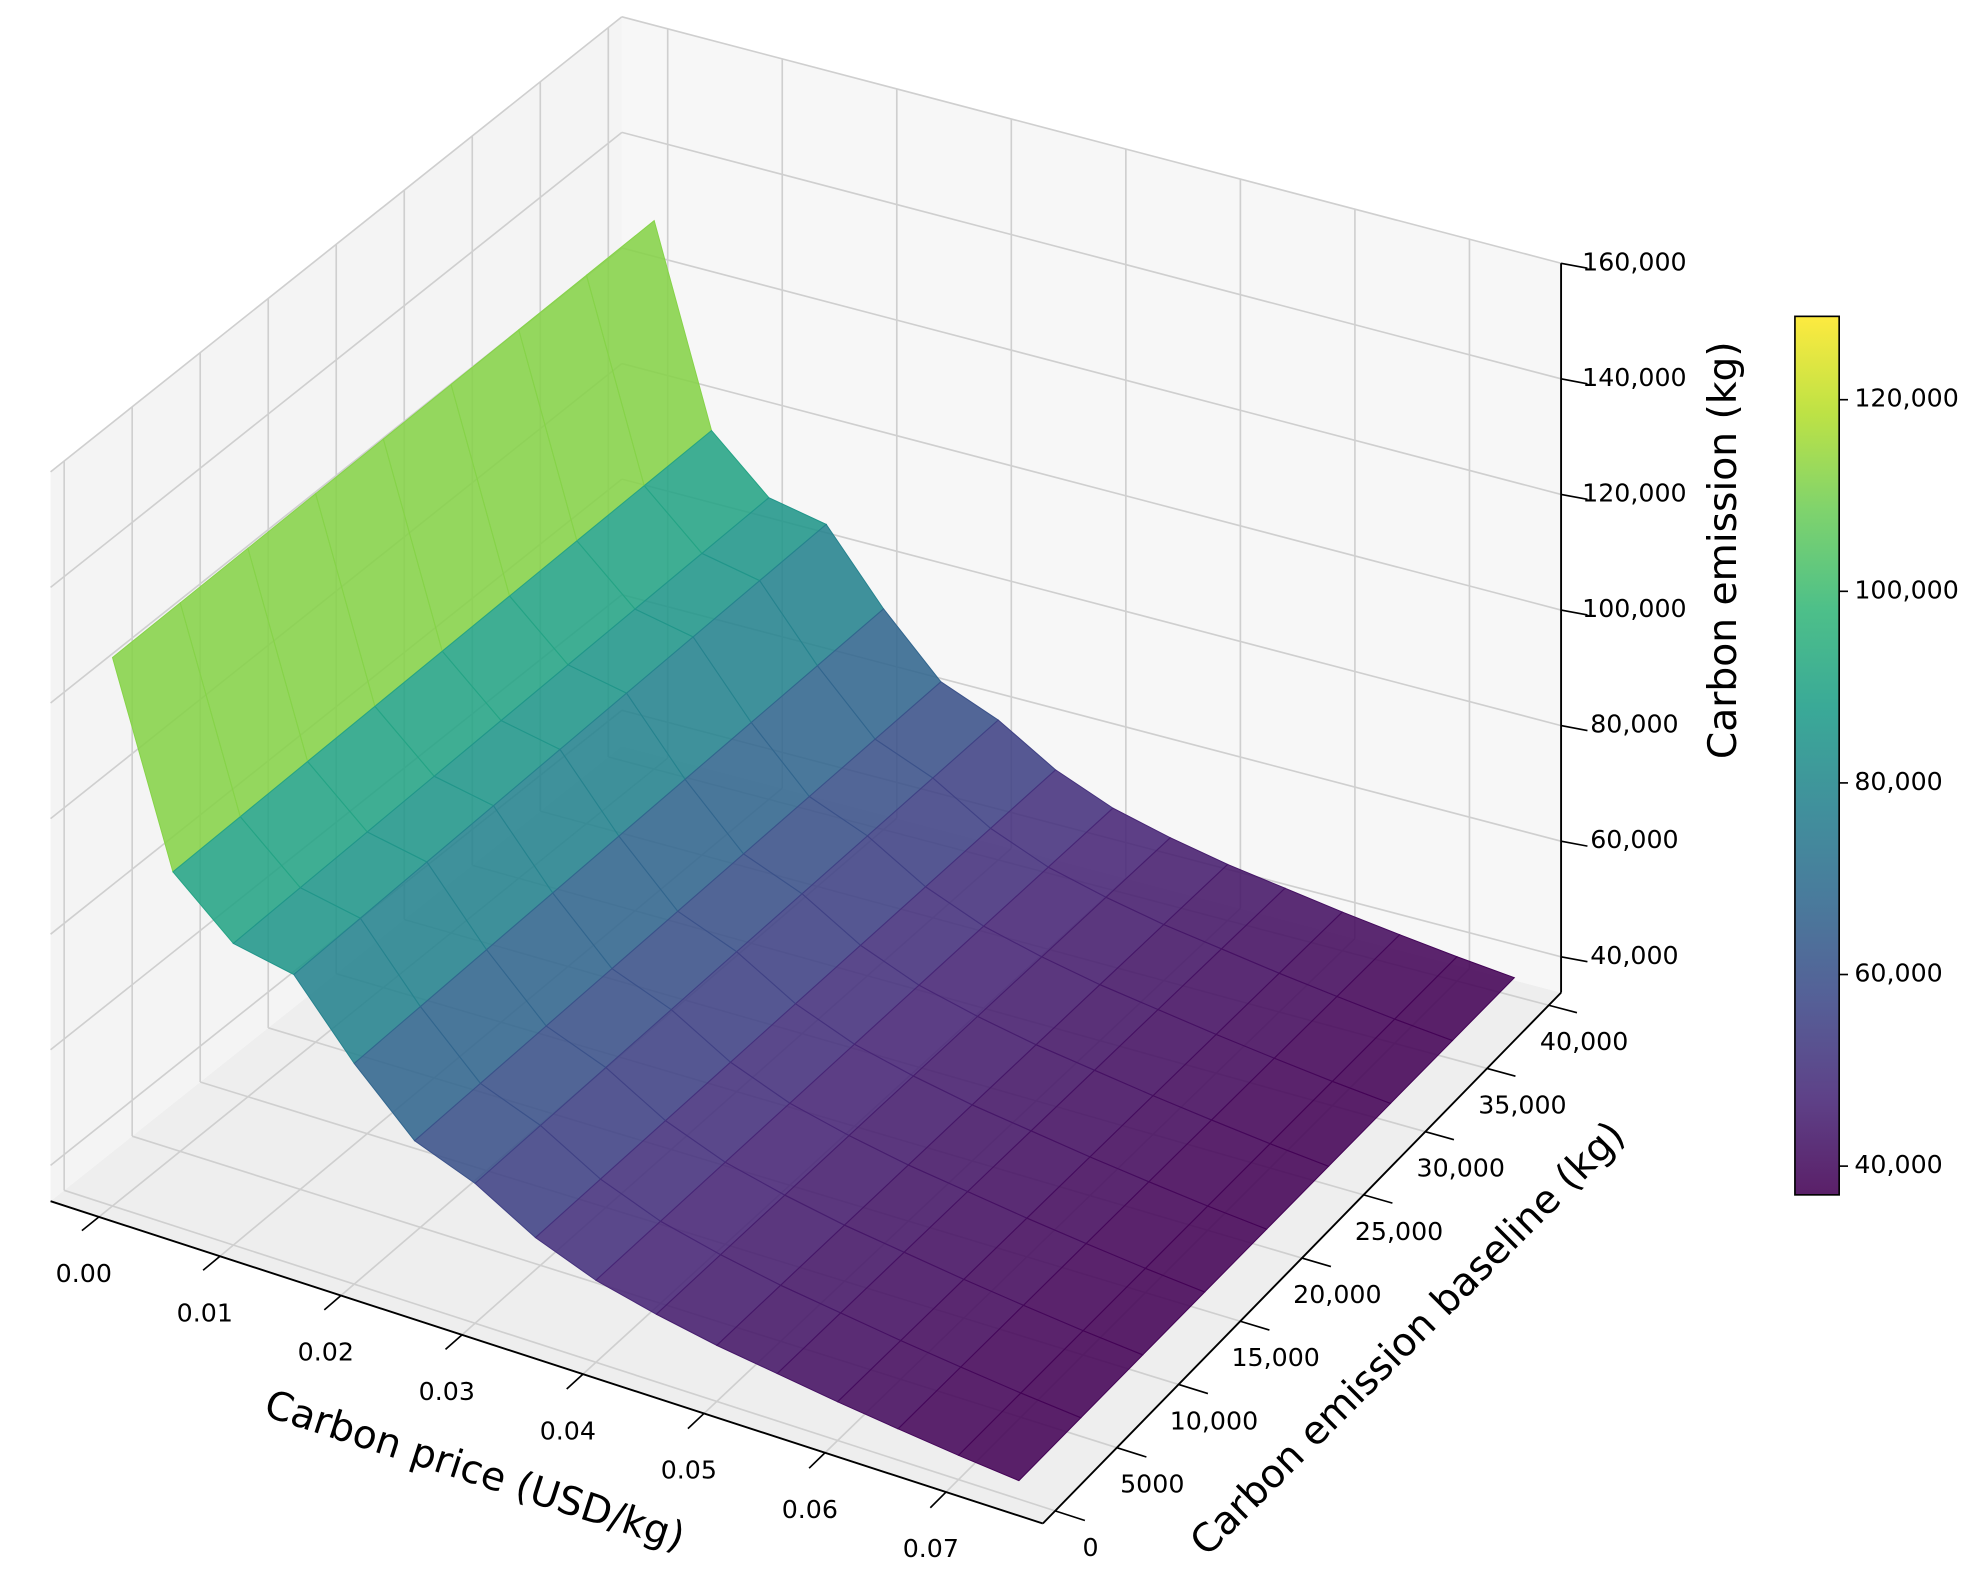 The width and height of the screenshot is (1982, 1582). What do you see at coordinates (1723, 550) in the screenshot?
I see `z-axis-label: Carbon emission (kg)` at bounding box center [1723, 550].